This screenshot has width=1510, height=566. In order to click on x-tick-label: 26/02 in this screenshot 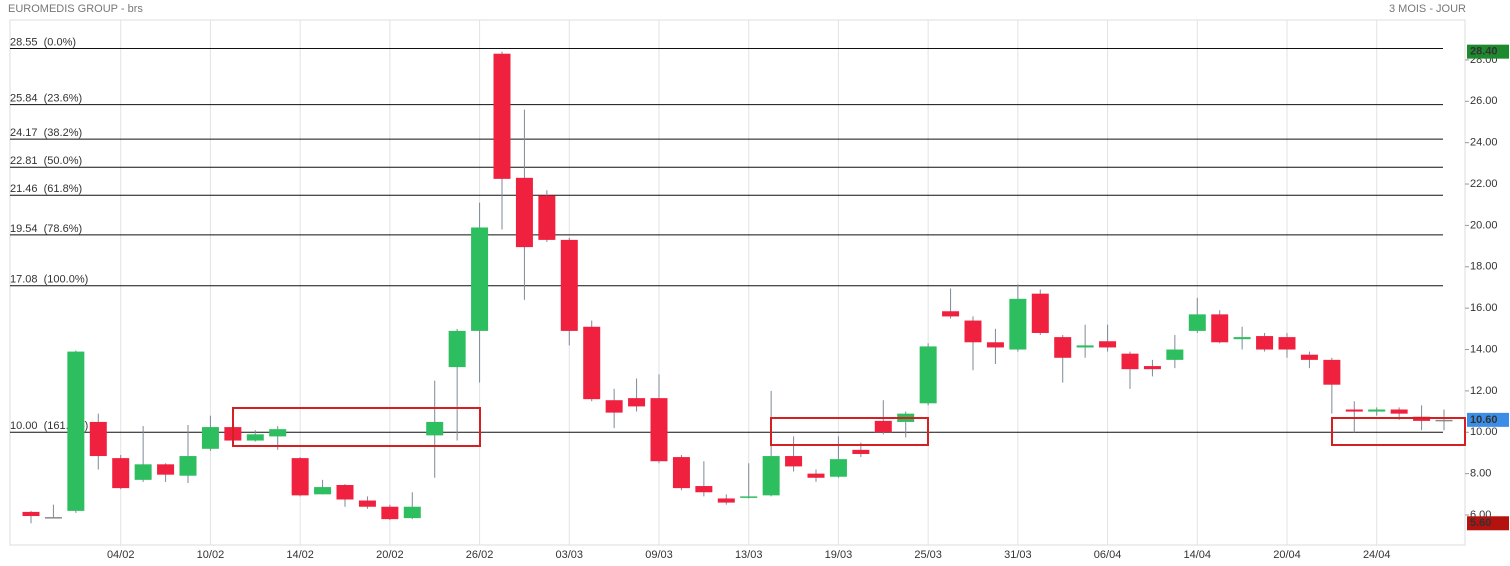, I will do `click(480, 555)`.